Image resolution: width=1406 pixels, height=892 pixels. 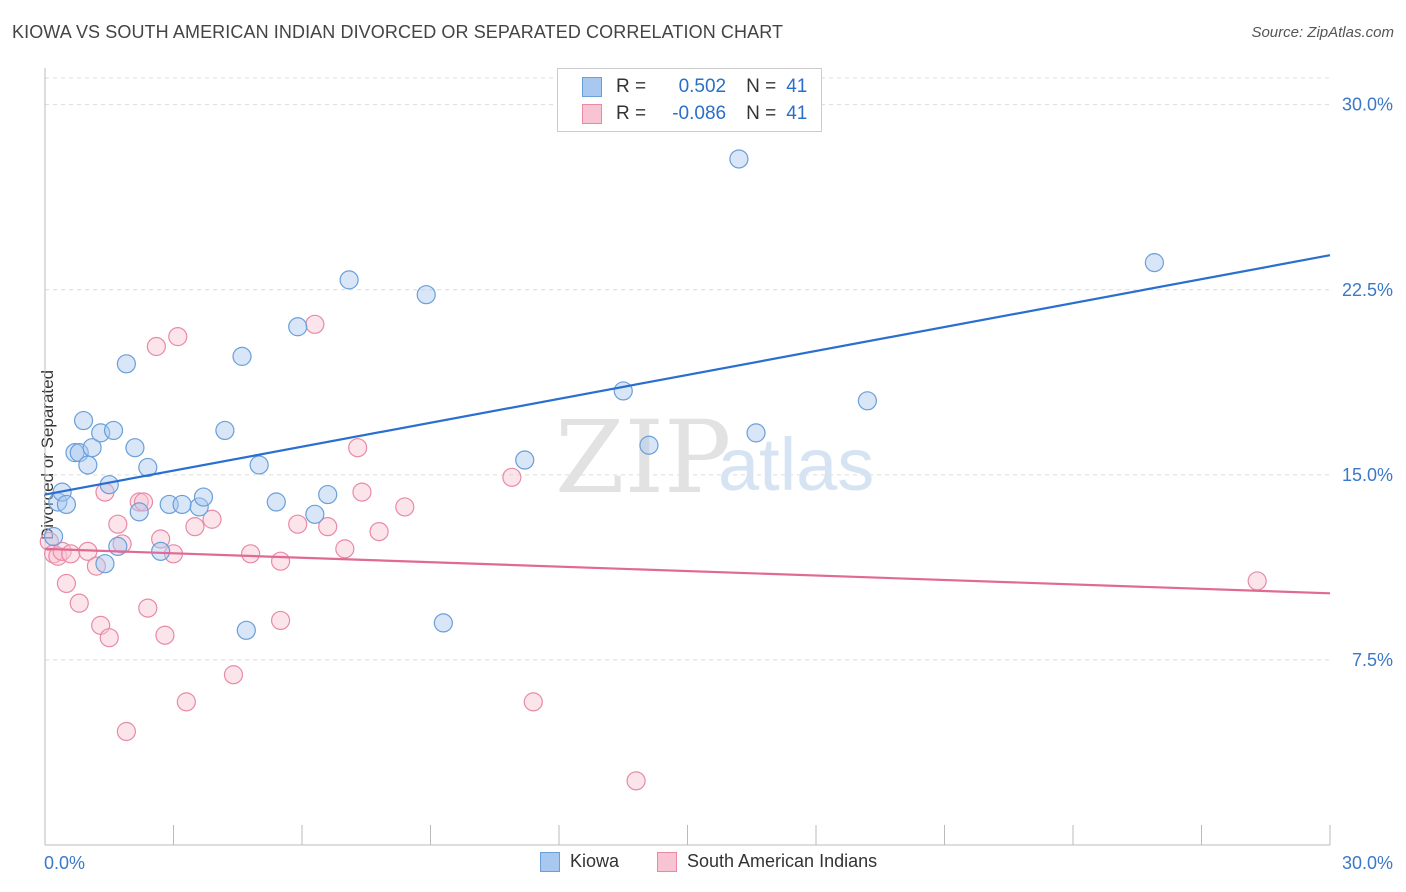 I want to click on legend-row-sai: R = -0.086 N = 41, so click(x=694, y=114).